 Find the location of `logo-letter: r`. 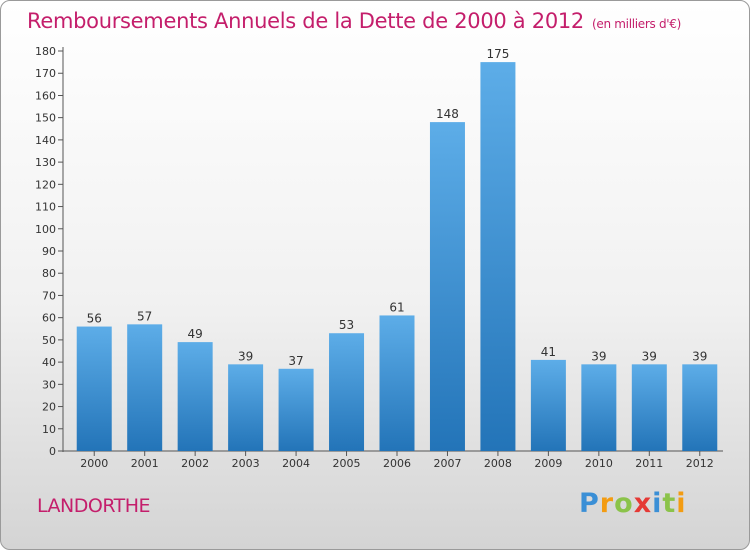

logo-letter: r is located at coordinates (607, 503).